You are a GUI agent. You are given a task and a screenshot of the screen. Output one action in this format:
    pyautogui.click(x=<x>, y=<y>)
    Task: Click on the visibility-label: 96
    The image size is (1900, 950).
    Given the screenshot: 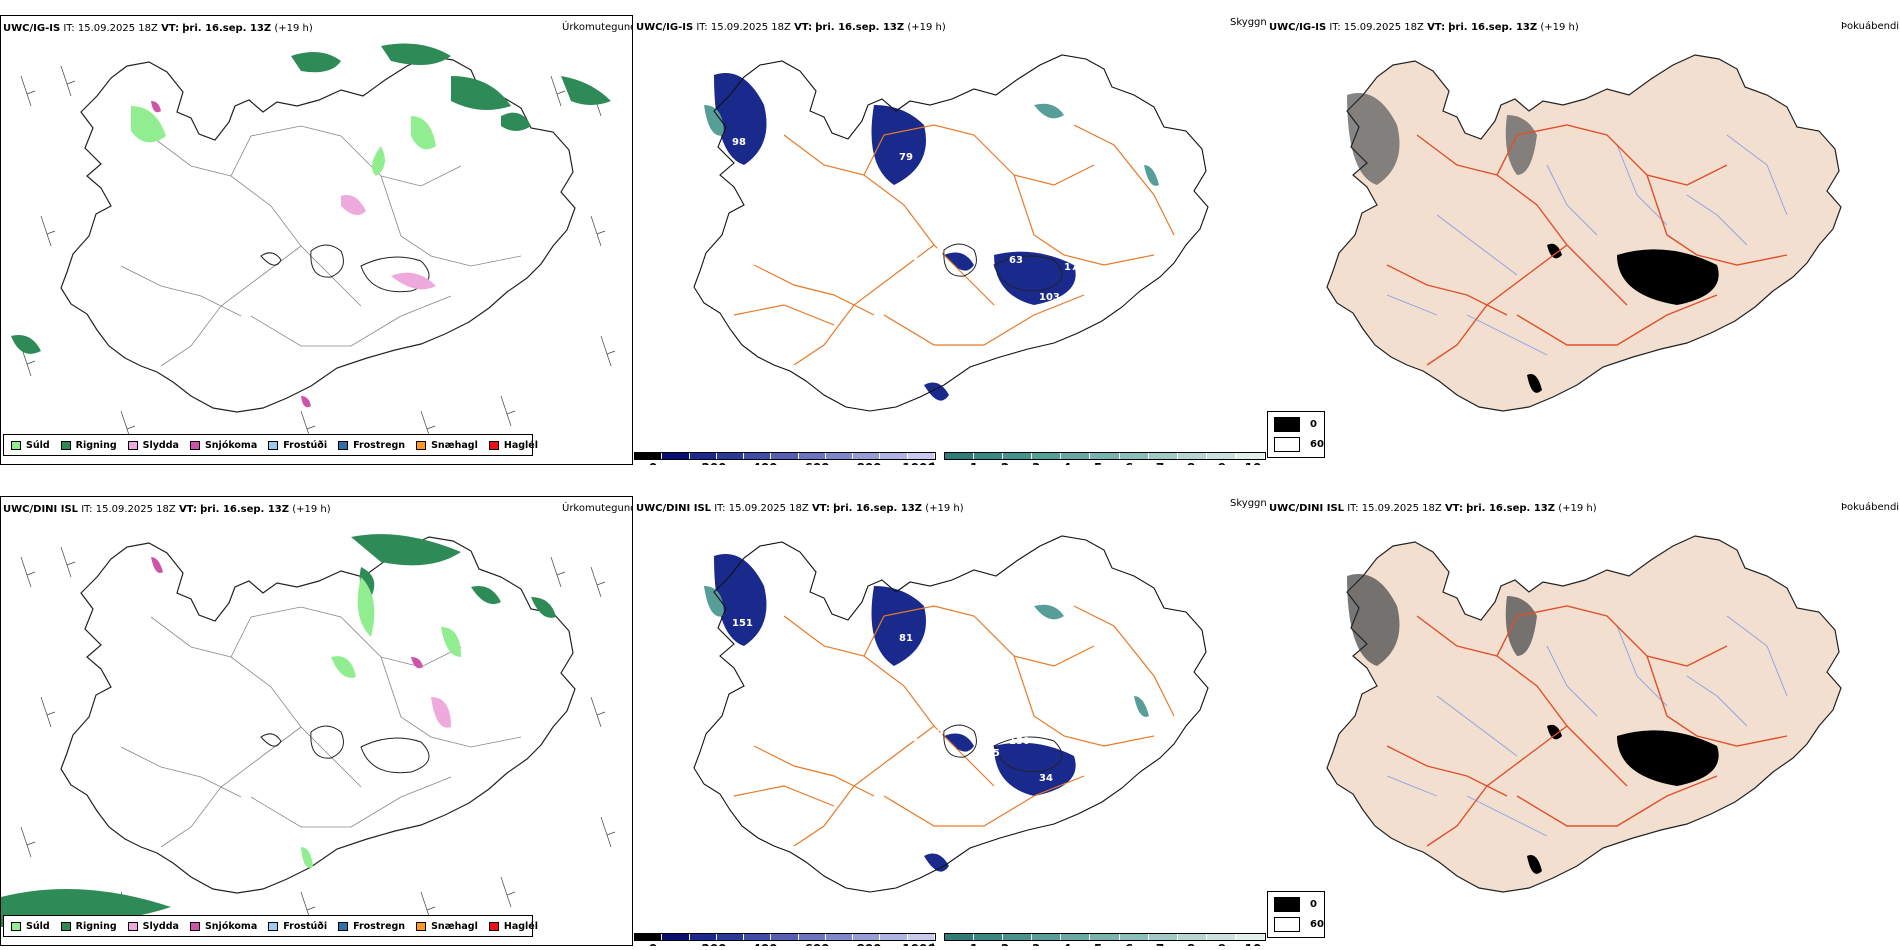 What is the action you would take?
    pyautogui.click(x=911, y=257)
    